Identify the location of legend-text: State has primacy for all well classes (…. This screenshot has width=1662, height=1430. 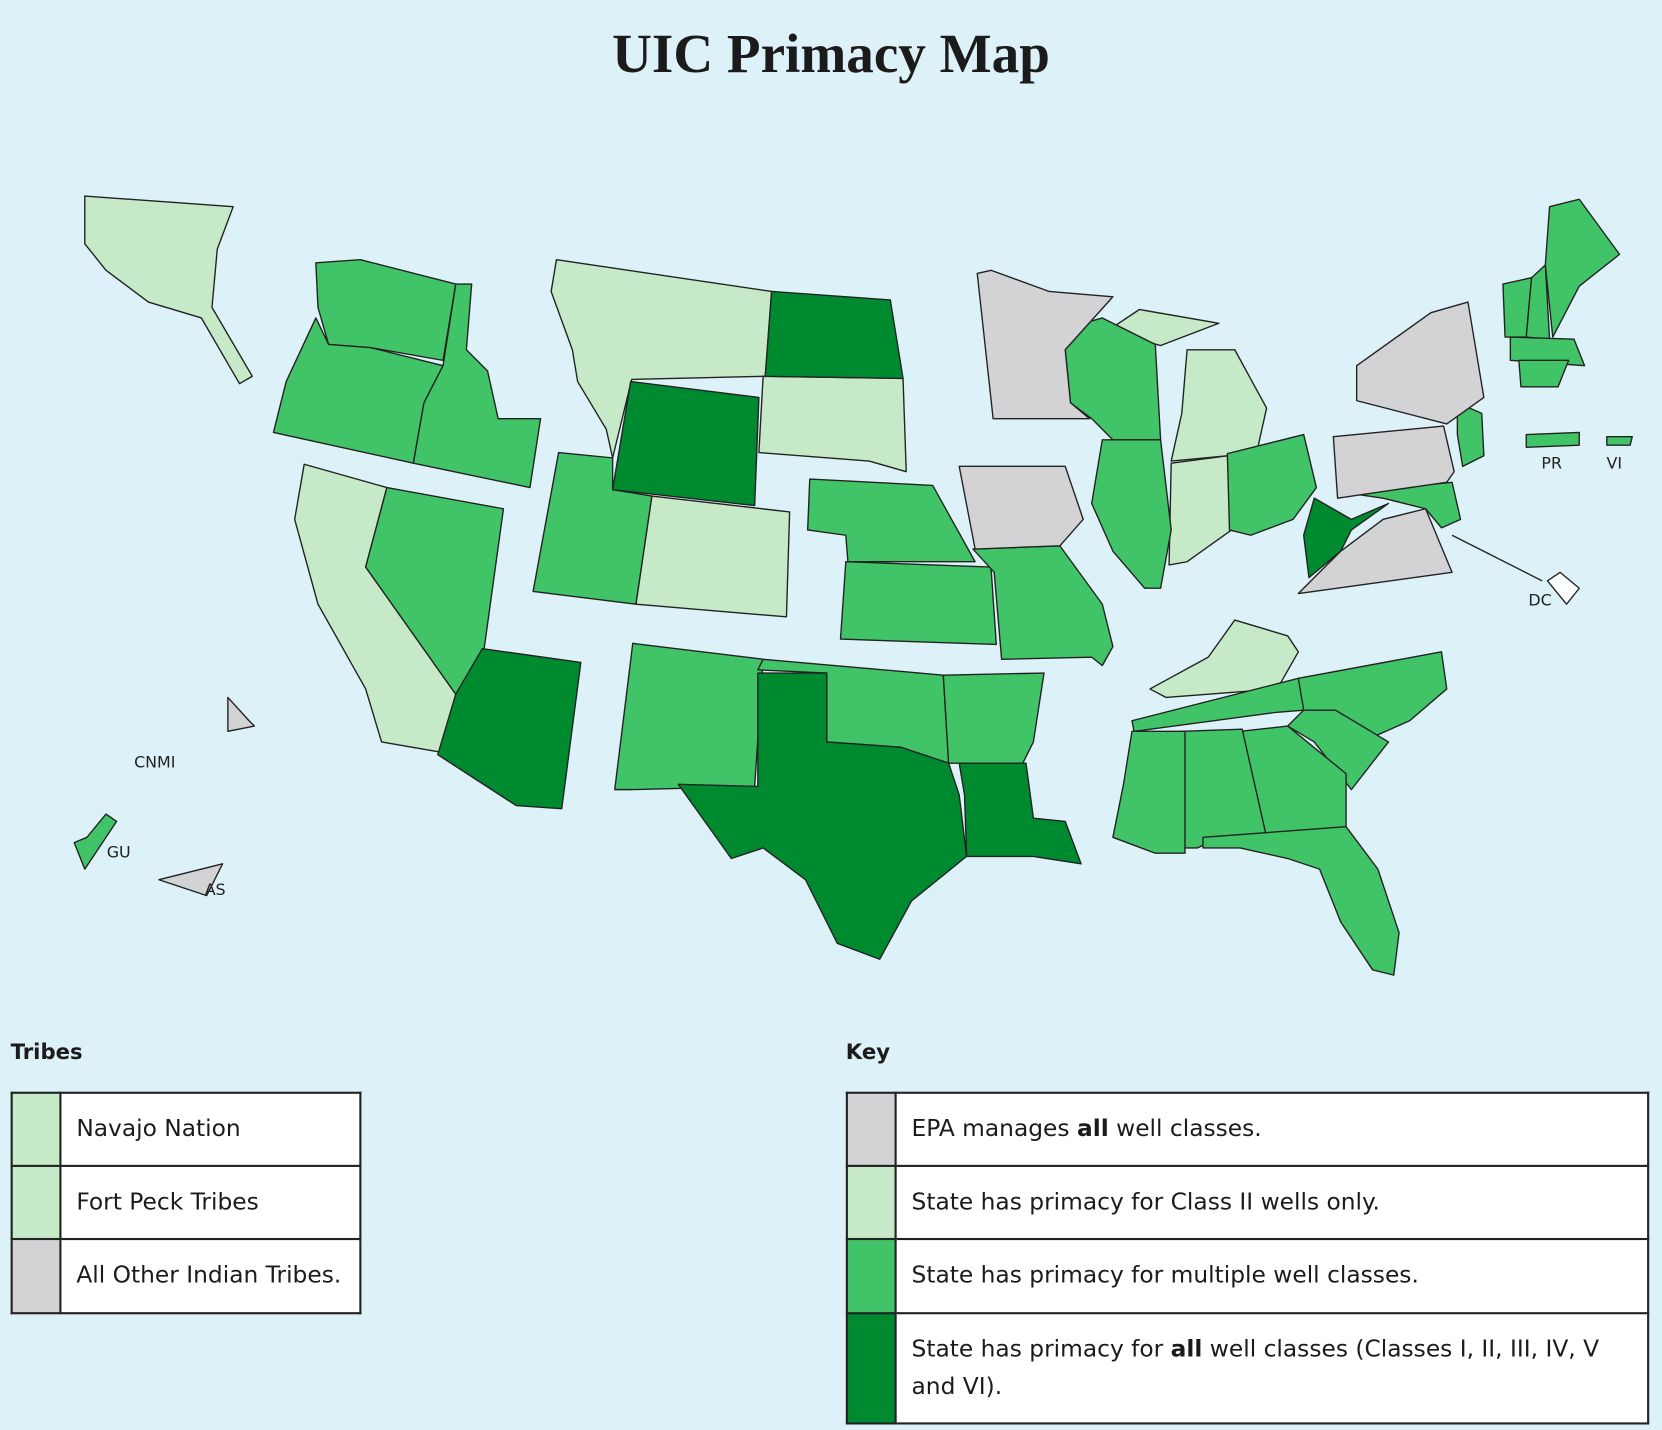
(1272, 1368).